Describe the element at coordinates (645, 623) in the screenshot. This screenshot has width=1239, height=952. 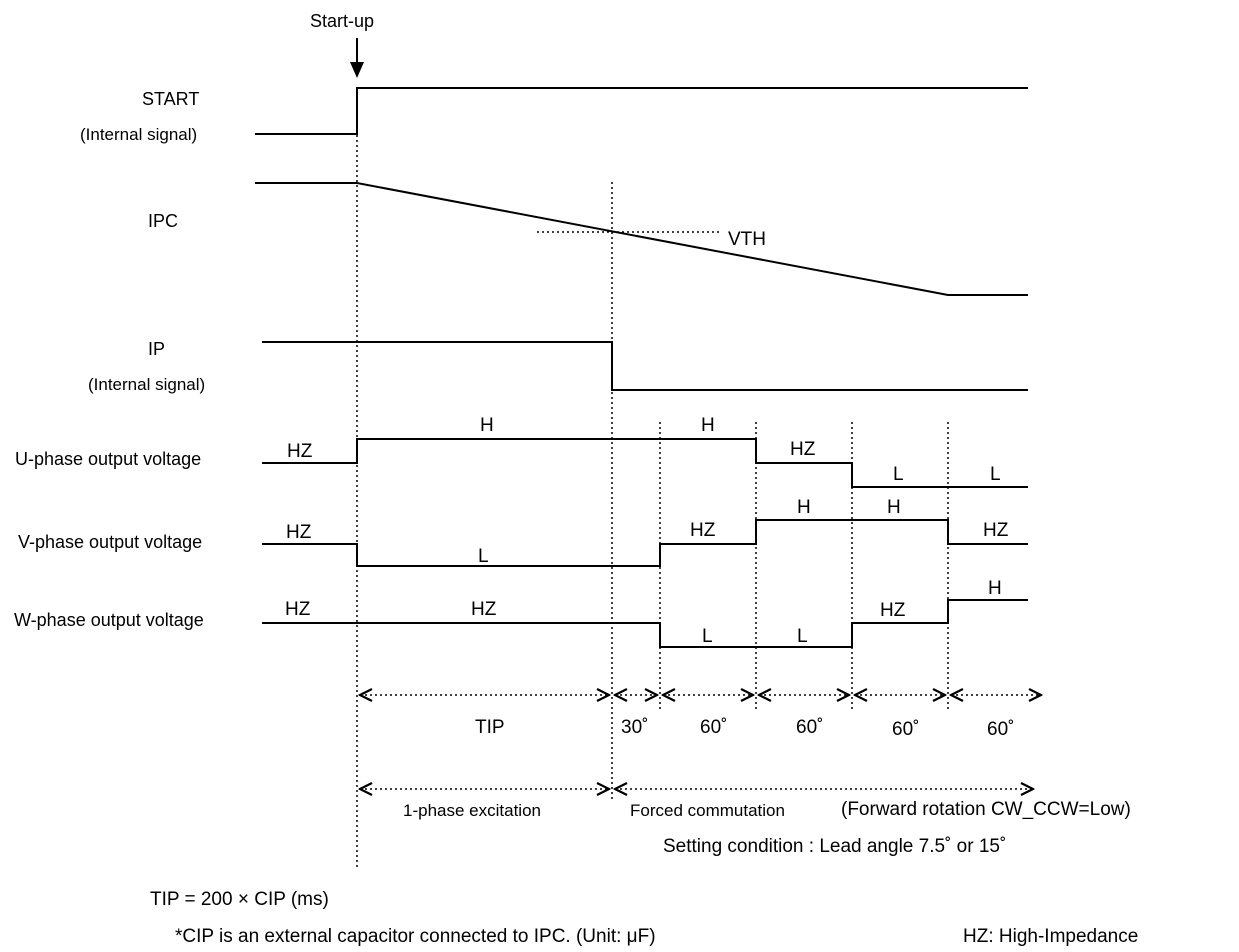
I see `w-phase-waveform` at that location.